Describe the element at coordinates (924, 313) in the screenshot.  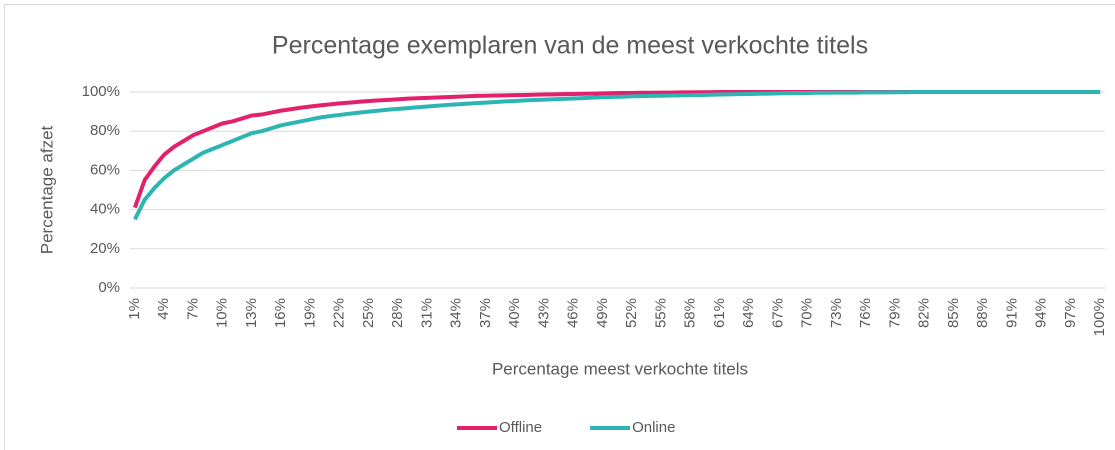
I see `x-tick-label: 82%` at that location.